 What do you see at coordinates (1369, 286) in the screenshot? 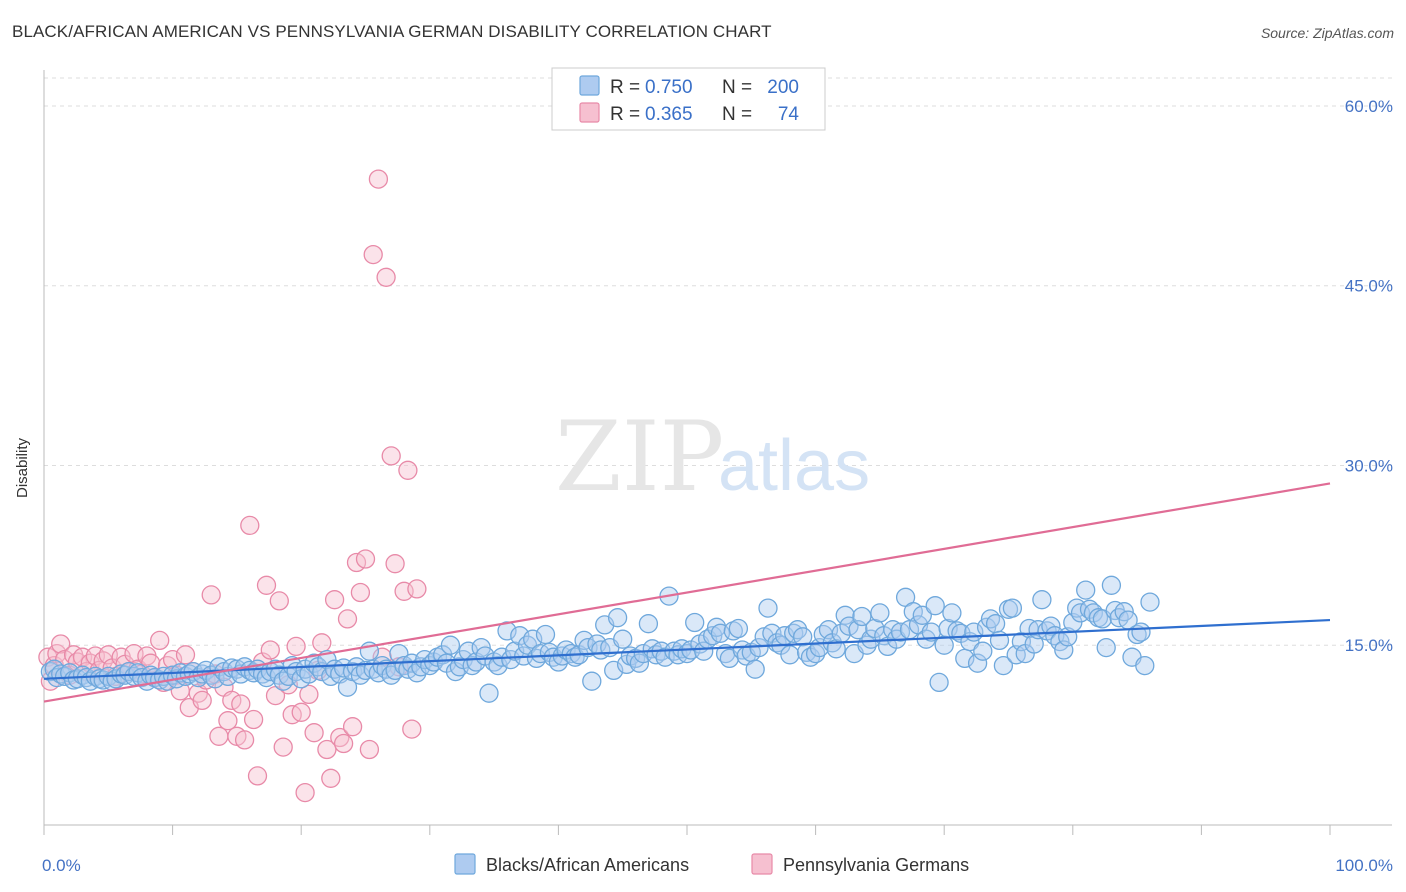
I see `y-tick-label-2: 45.0%` at bounding box center [1369, 286].